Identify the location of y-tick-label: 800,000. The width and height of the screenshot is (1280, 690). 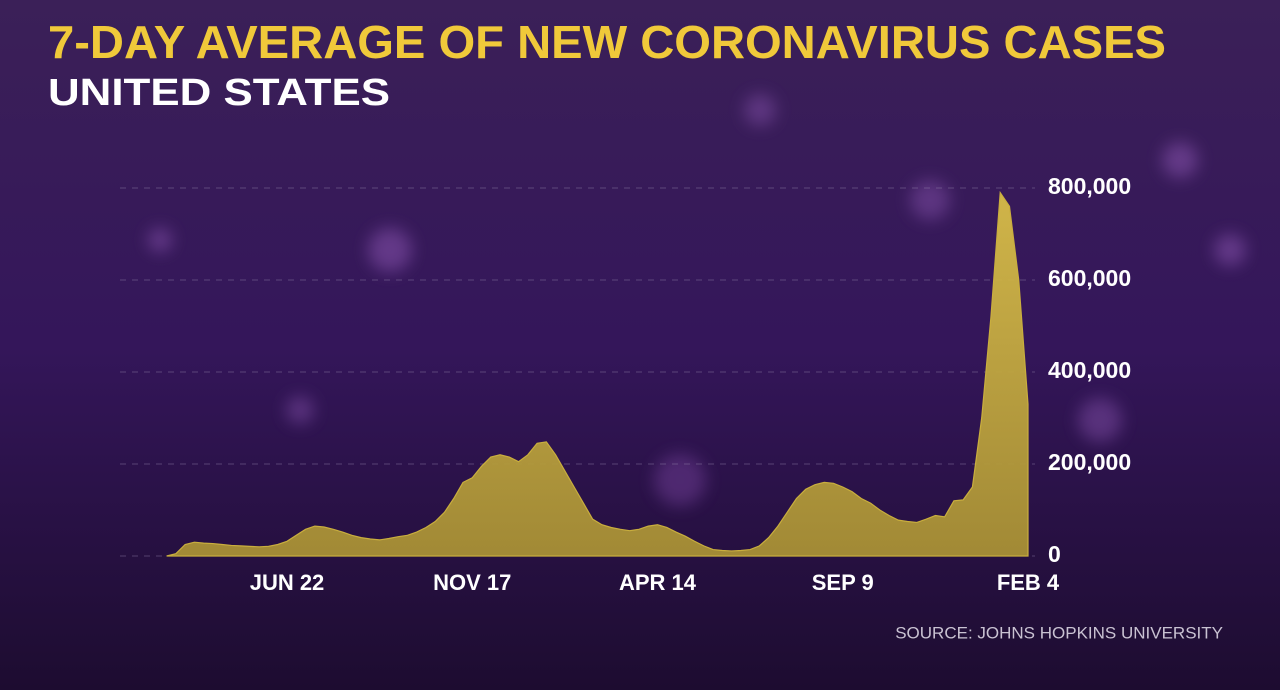
(1089, 186).